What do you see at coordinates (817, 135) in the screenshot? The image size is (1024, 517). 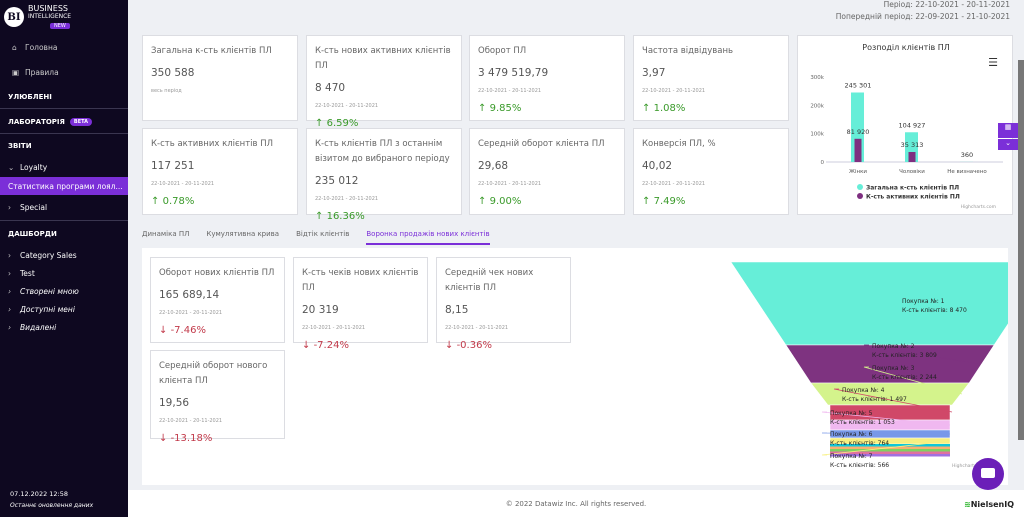 I see `y-tick-label: 100k` at bounding box center [817, 135].